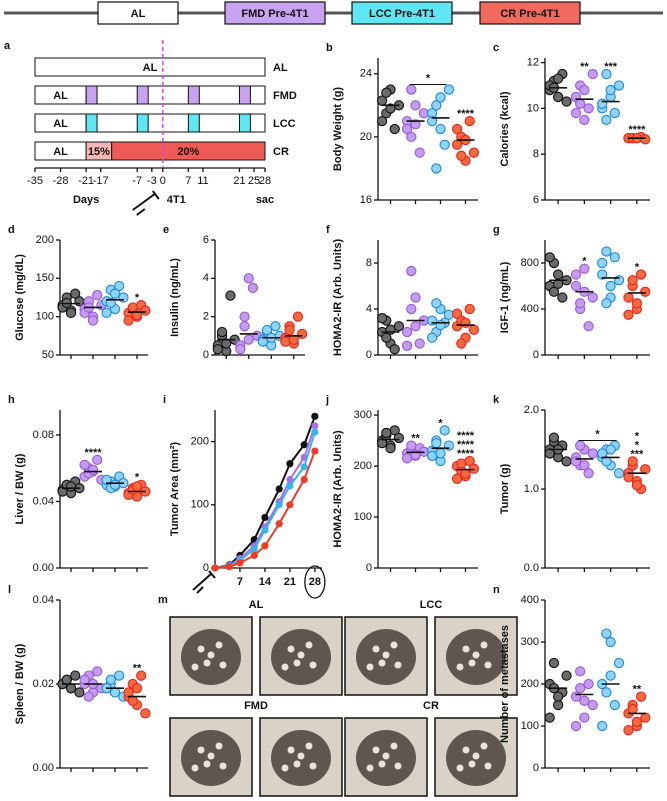 The image size is (667, 801). Describe the element at coordinates (536, 154) in the screenshot. I see `y-tick-label: 8` at that location.